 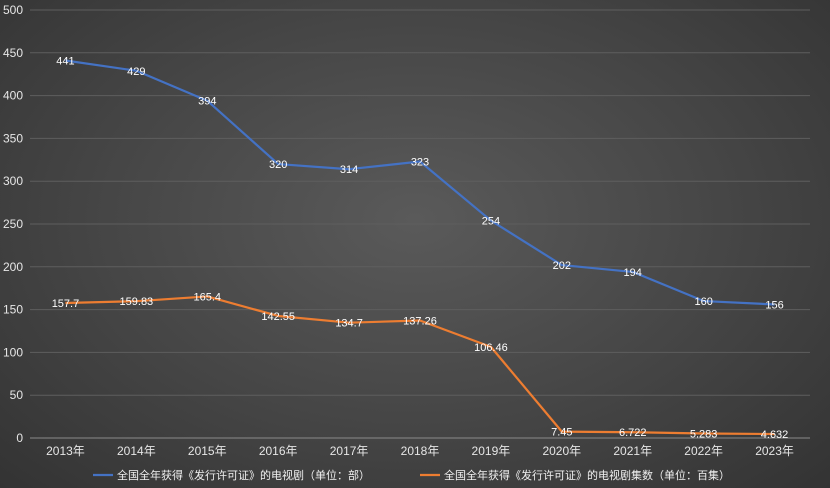 What do you see at coordinates (13, 53) in the screenshot?
I see `y-tick-label: 450` at bounding box center [13, 53].